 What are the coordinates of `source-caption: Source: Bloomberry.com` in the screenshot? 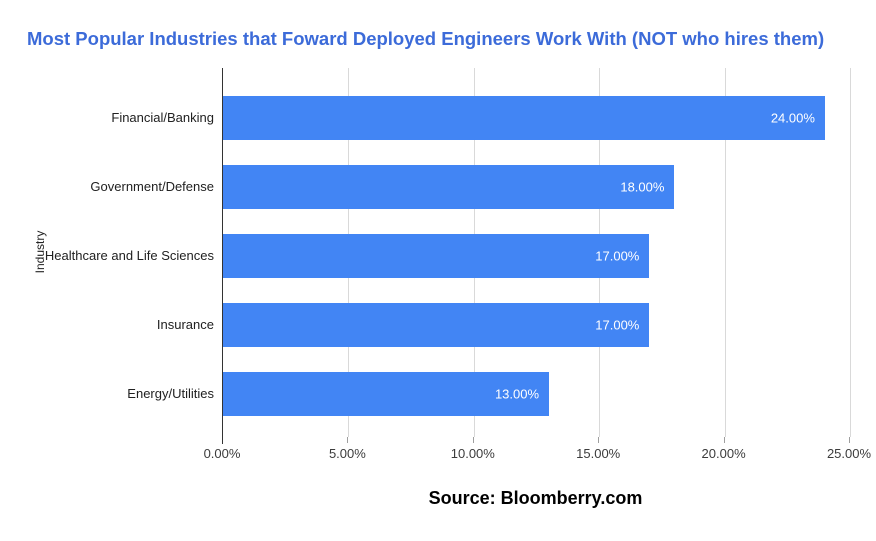 It's located at (535, 498).